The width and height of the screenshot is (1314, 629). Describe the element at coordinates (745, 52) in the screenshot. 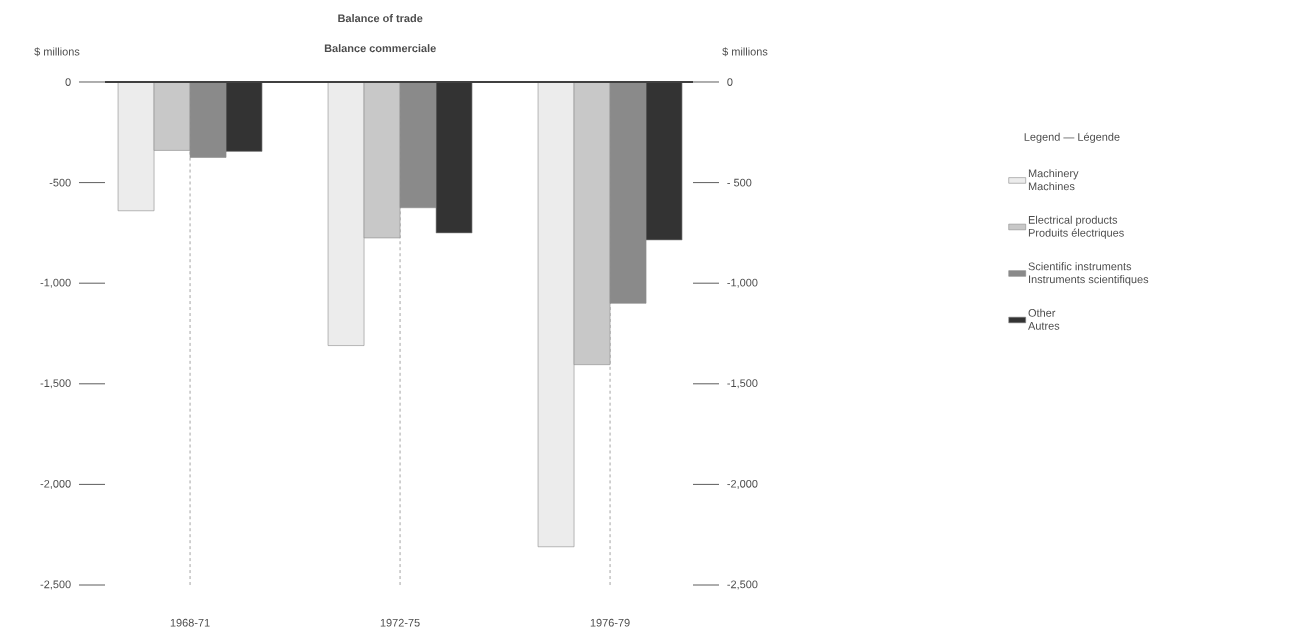

I see `y2-axis-title: $ millions` at that location.